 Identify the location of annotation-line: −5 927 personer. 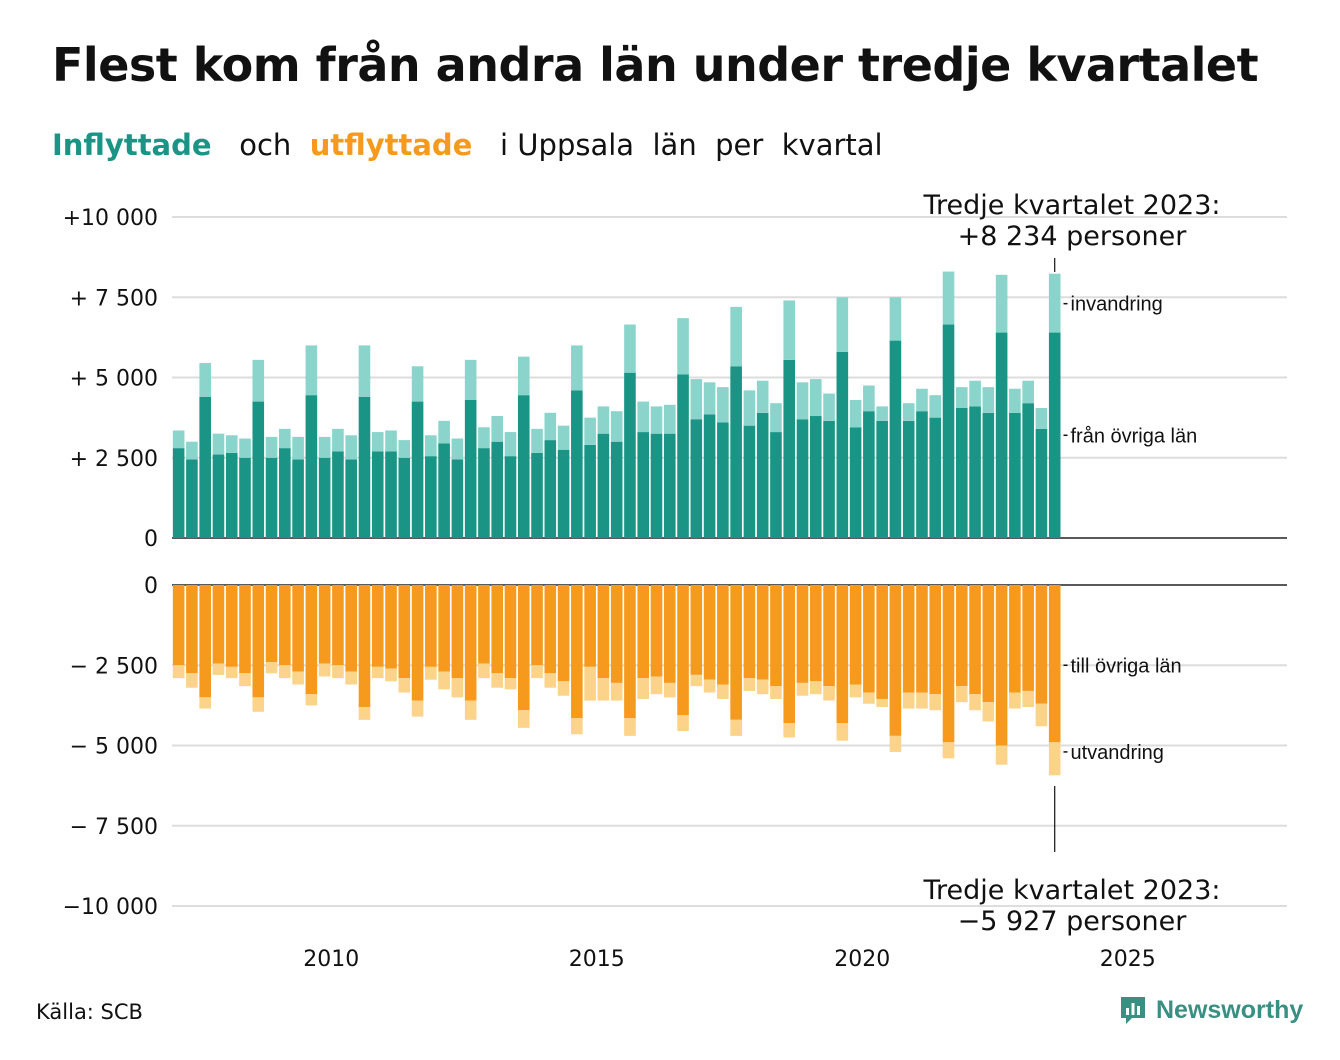
(1073, 921).